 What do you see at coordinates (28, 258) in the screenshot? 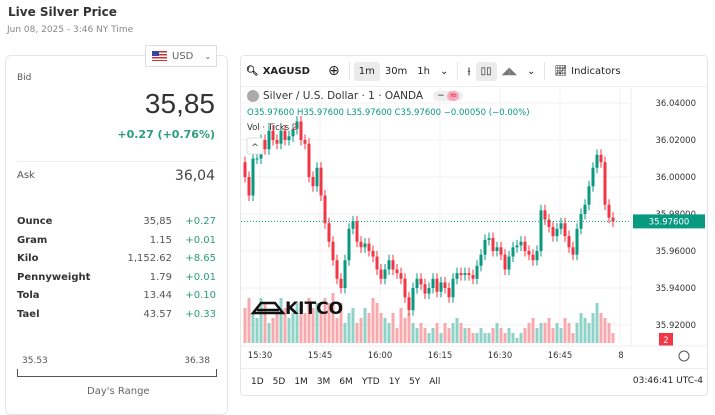
I see `unit-name: Kilo` at bounding box center [28, 258].